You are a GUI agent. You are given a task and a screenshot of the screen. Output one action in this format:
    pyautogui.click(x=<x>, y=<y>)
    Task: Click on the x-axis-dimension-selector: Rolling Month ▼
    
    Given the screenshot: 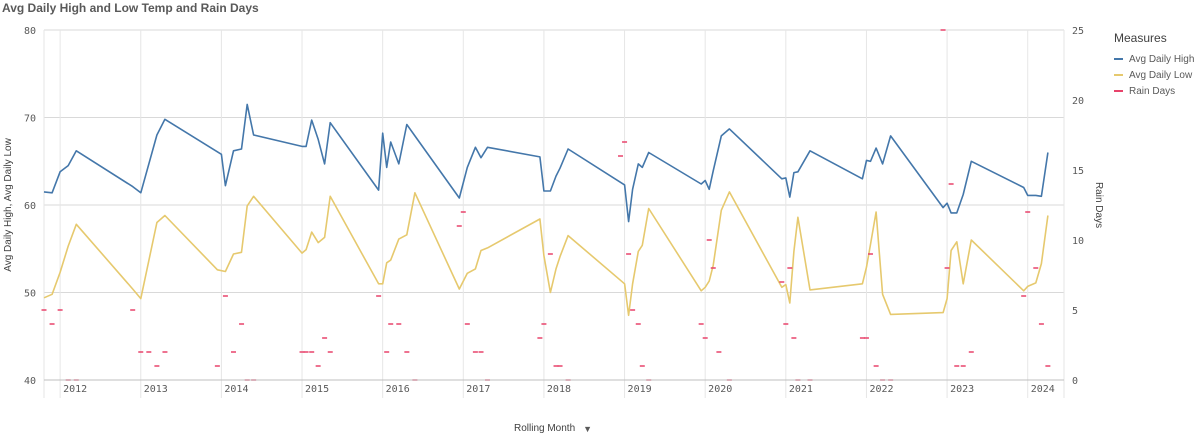 What is the action you would take?
    pyautogui.click(x=553, y=428)
    